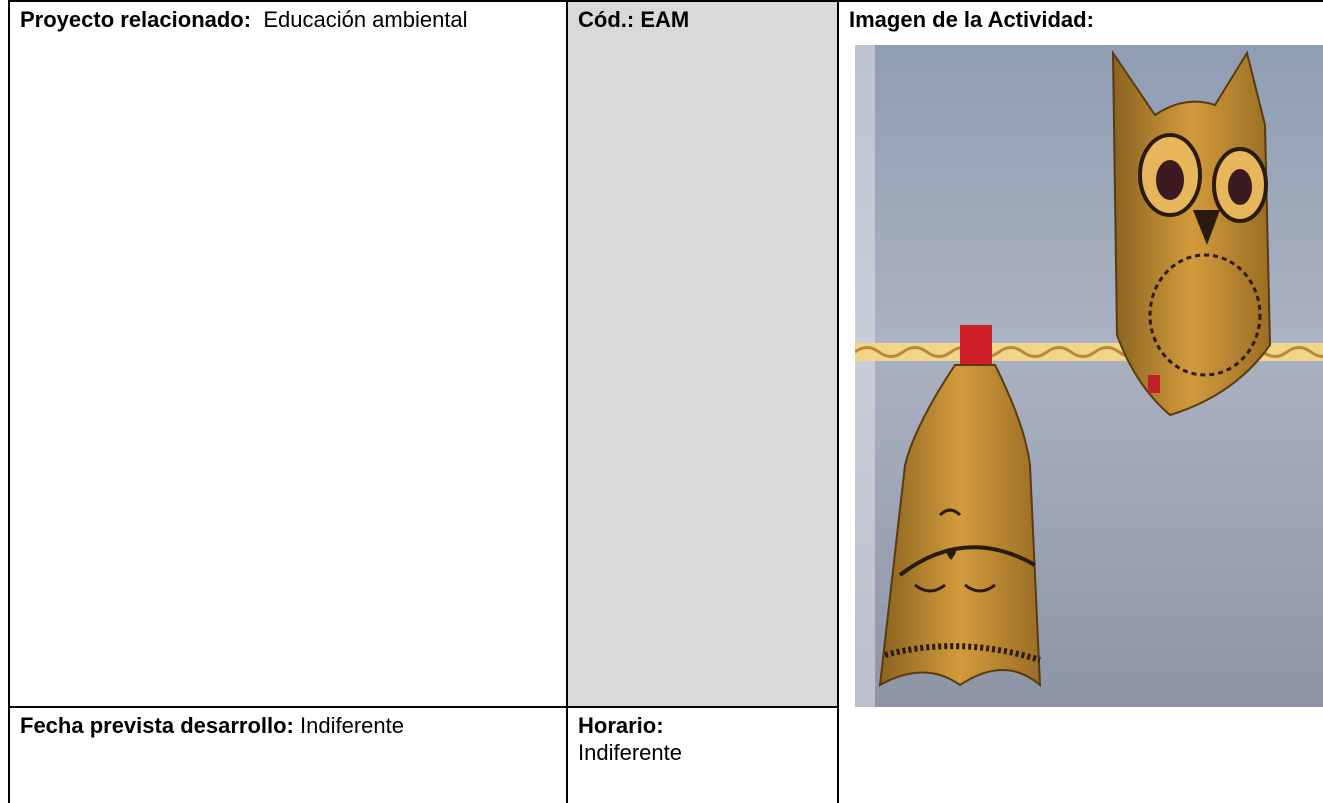 The width and height of the screenshot is (1323, 803). Describe the element at coordinates (702, 739) in the screenshot. I see `schedule-cell: Horario: Indiferente` at that location.